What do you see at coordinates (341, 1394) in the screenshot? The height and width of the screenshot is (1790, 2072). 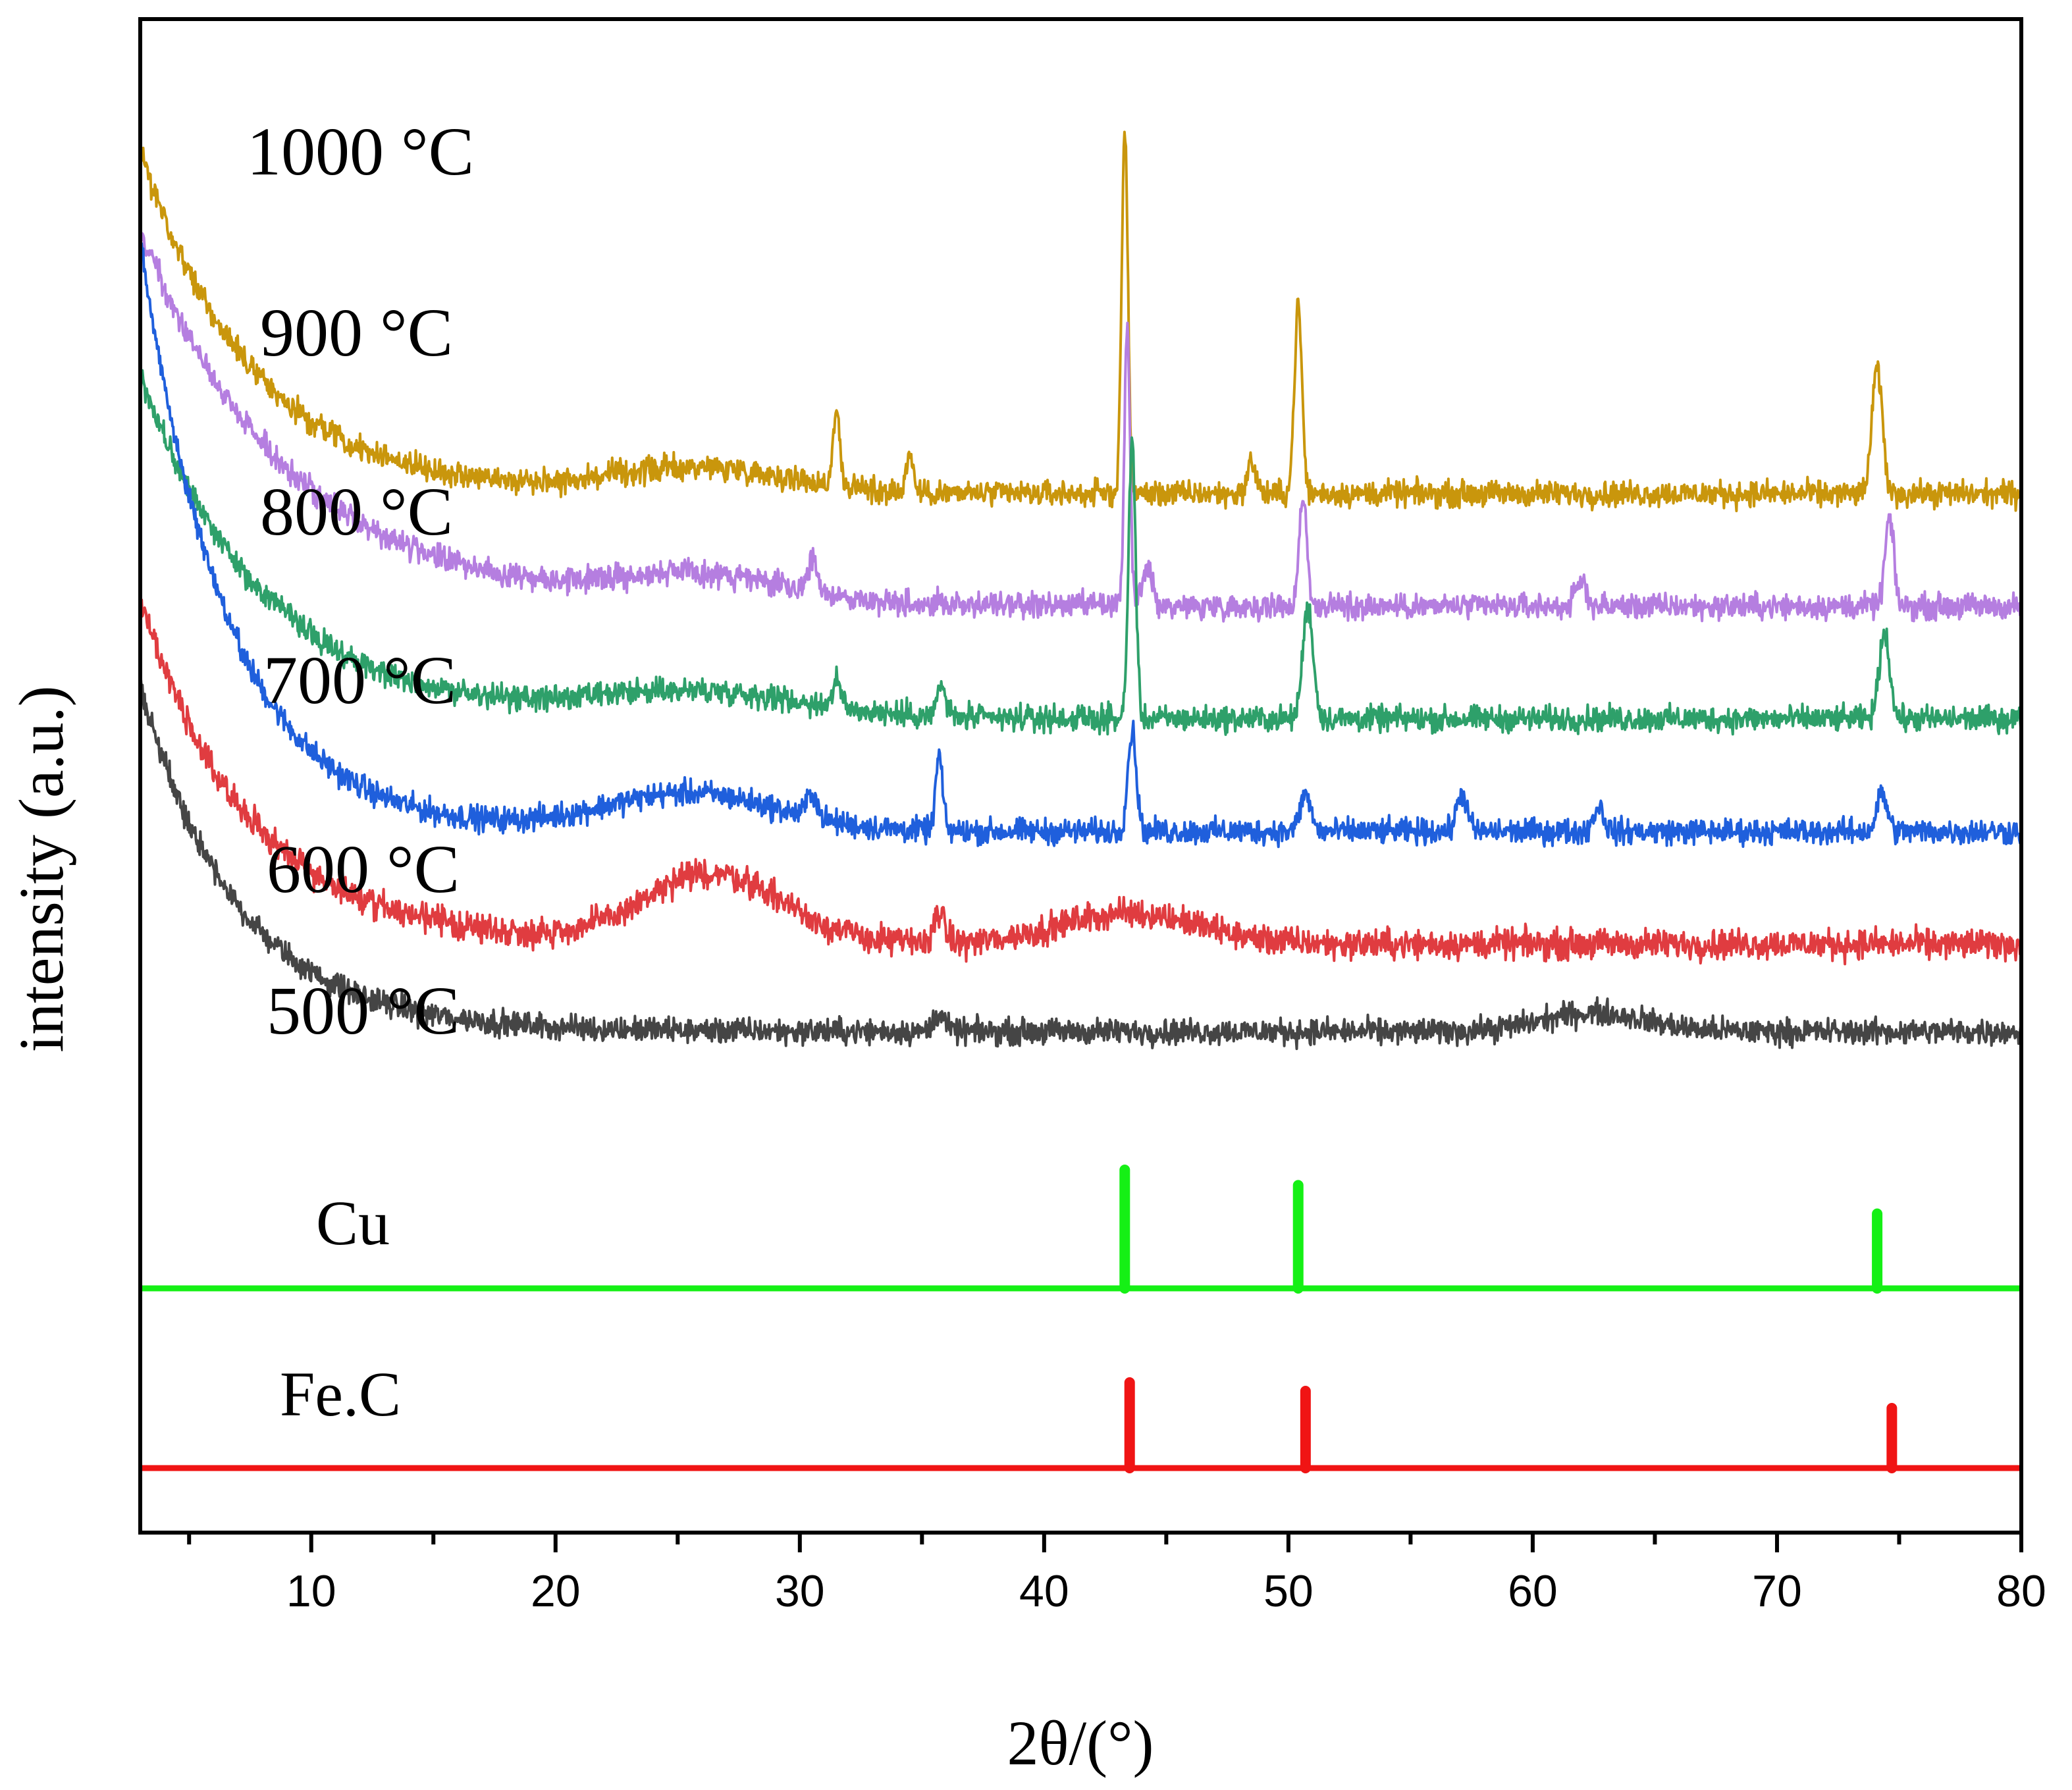 I see `ref-label-fe3c: Fe.C` at bounding box center [341, 1394].